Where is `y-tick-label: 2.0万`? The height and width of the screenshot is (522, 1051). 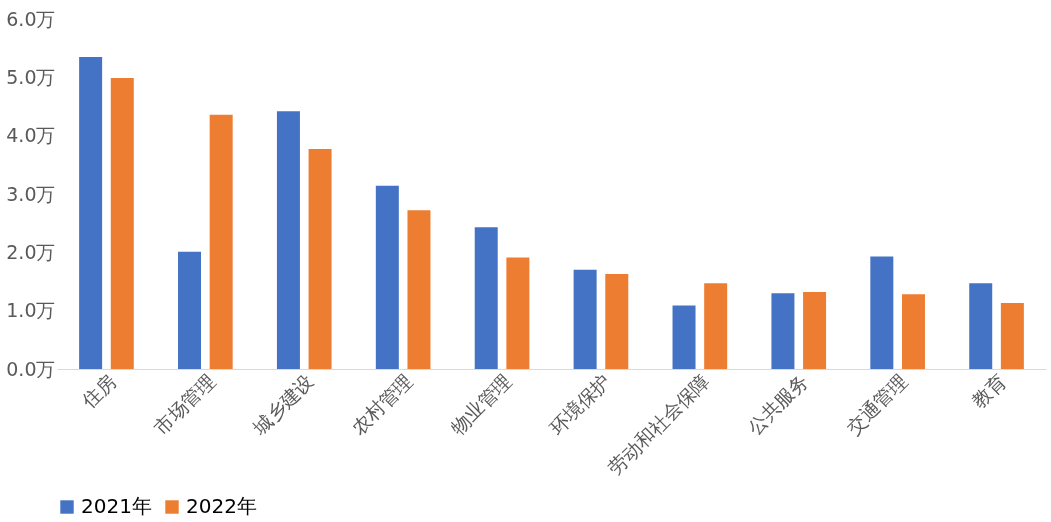
y-tick-label: 2.0万 is located at coordinates (31, 251).